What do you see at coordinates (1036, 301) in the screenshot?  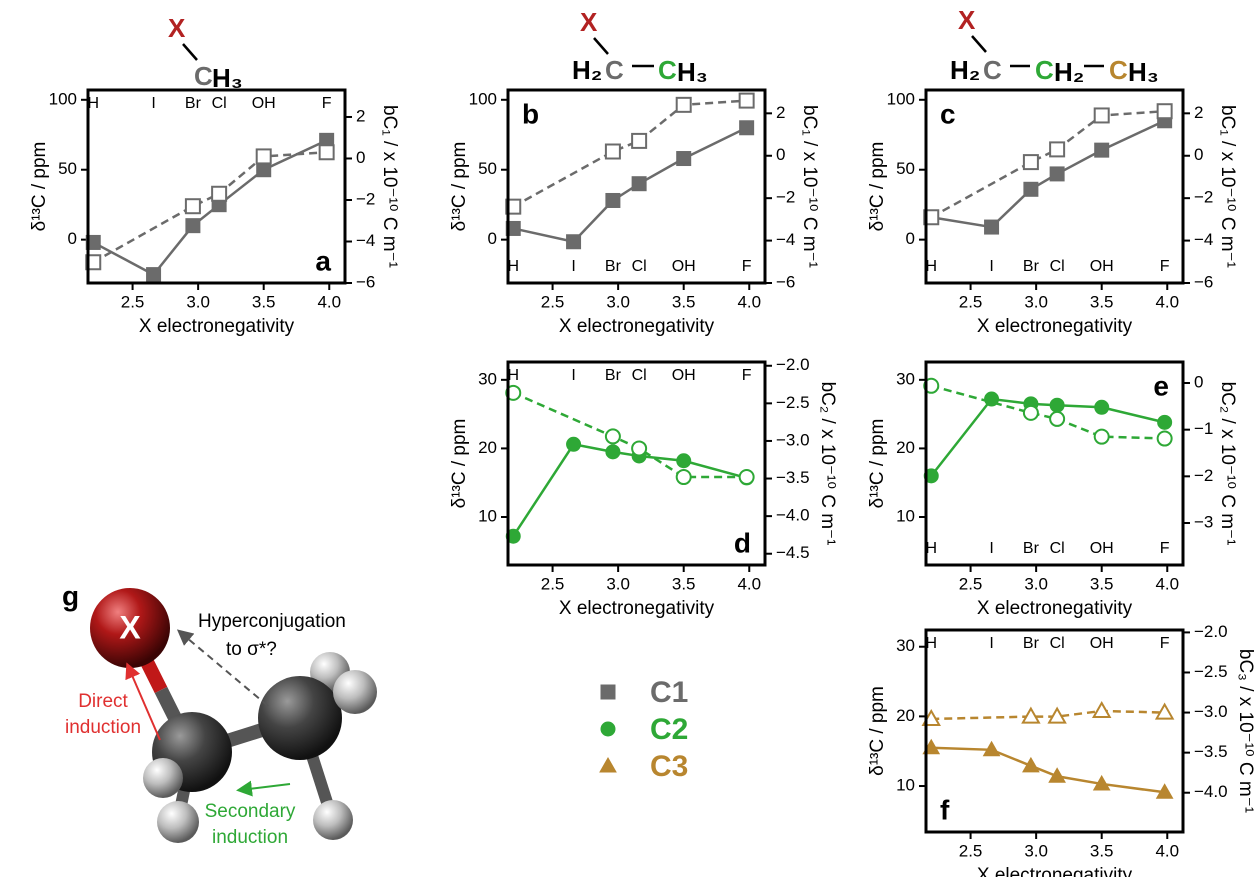 I see `x-tick-label: 3.0` at bounding box center [1036, 301].